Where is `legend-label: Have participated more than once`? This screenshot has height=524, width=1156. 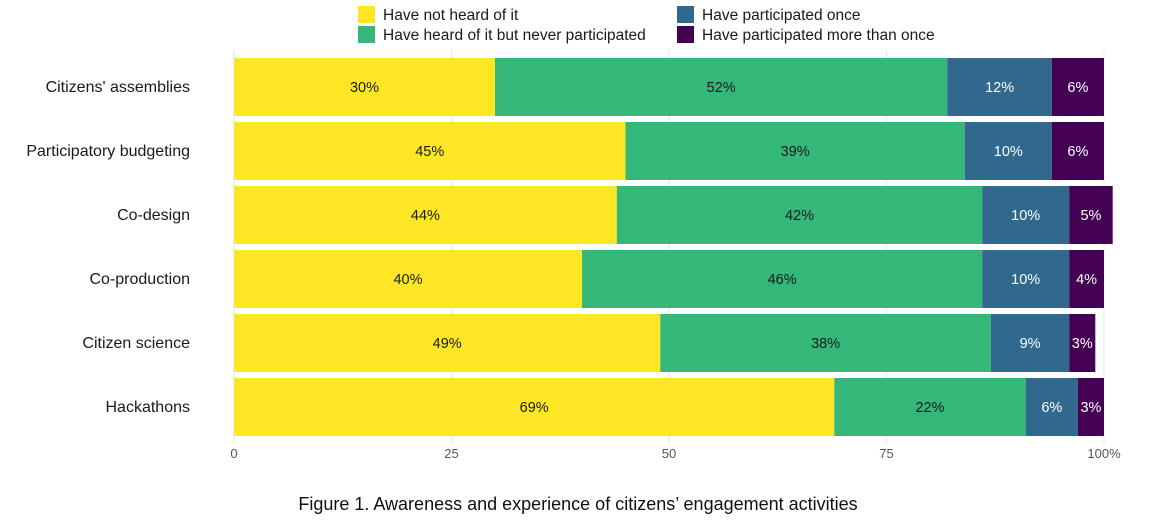
legend-label: Have participated more than once is located at coordinates (818, 35).